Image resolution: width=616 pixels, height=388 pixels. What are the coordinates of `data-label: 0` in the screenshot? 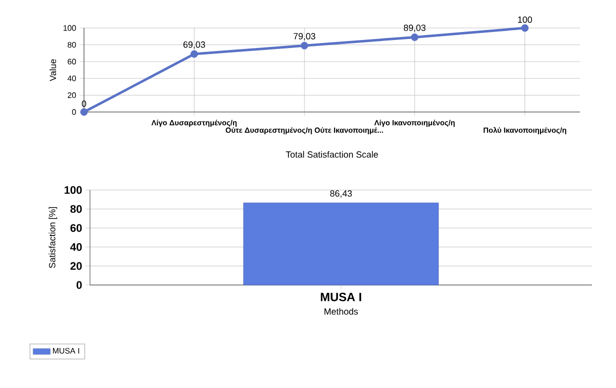 It's located at (84, 103).